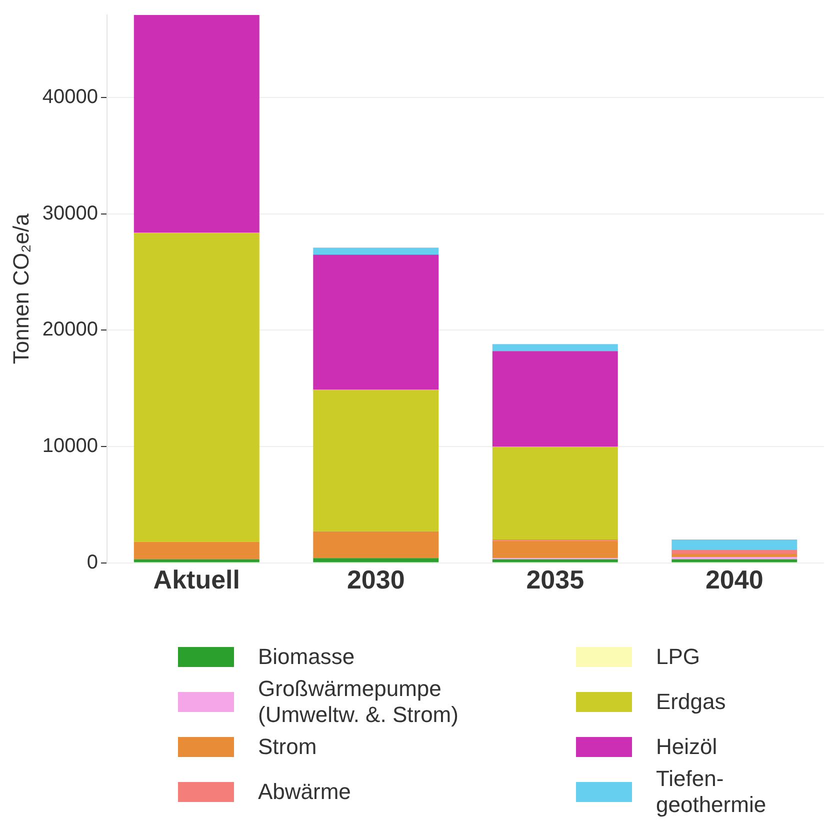 Image resolution: width=834 pixels, height=826 pixels. What do you see at coordinates (359, 702) in the screenshot?
I see `legend-label: Großwärmepumpe (Umweltw. &. Strom)` at bounding box center [359, 702].